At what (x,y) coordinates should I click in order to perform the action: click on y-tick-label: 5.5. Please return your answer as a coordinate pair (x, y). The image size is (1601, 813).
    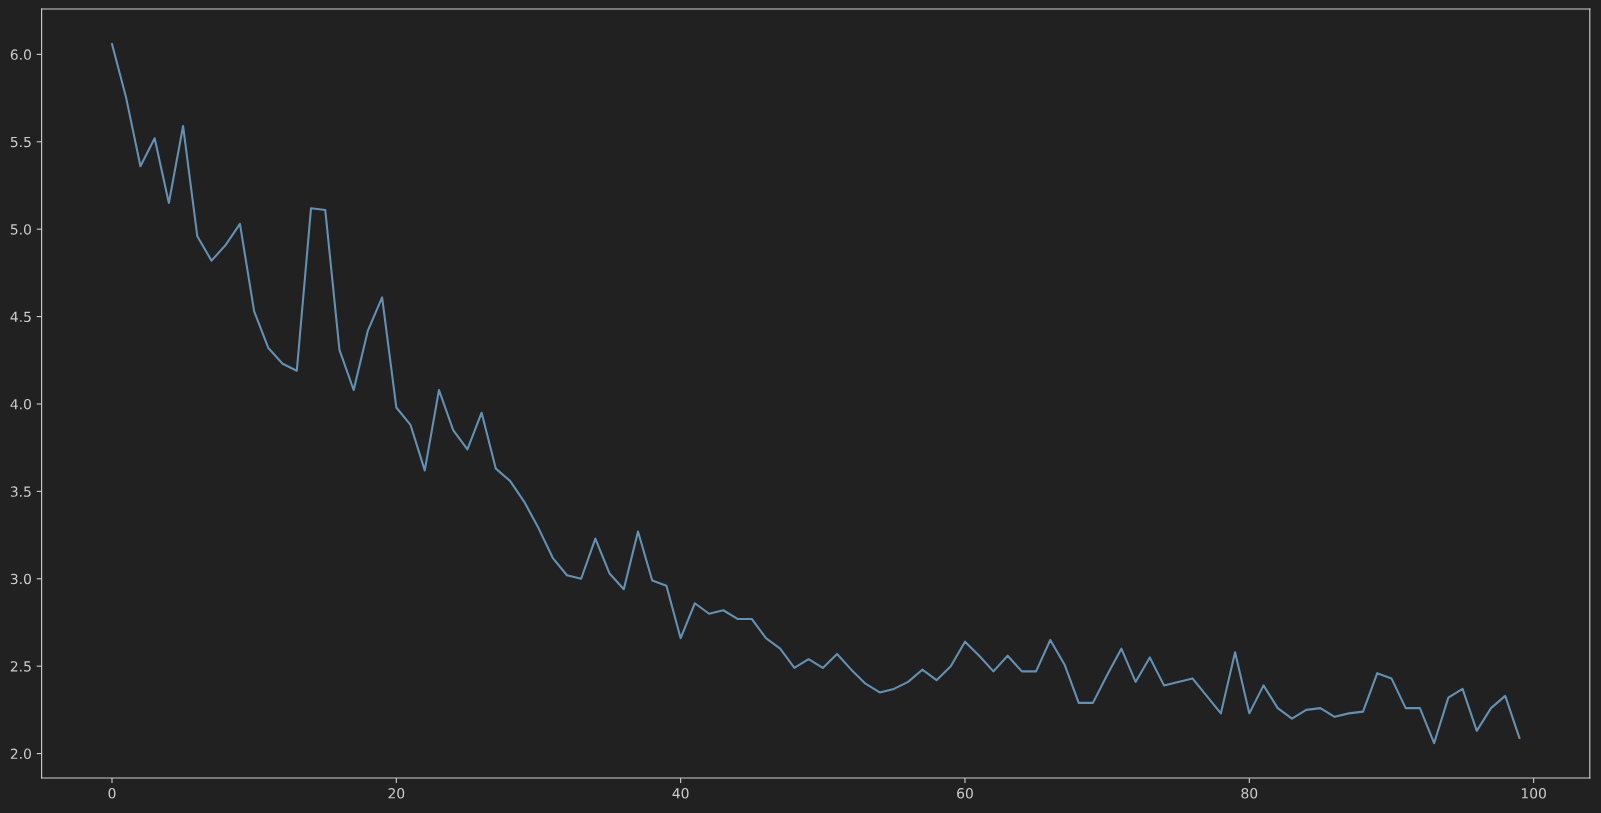
    Looking at the image, I should click on (20, 142).